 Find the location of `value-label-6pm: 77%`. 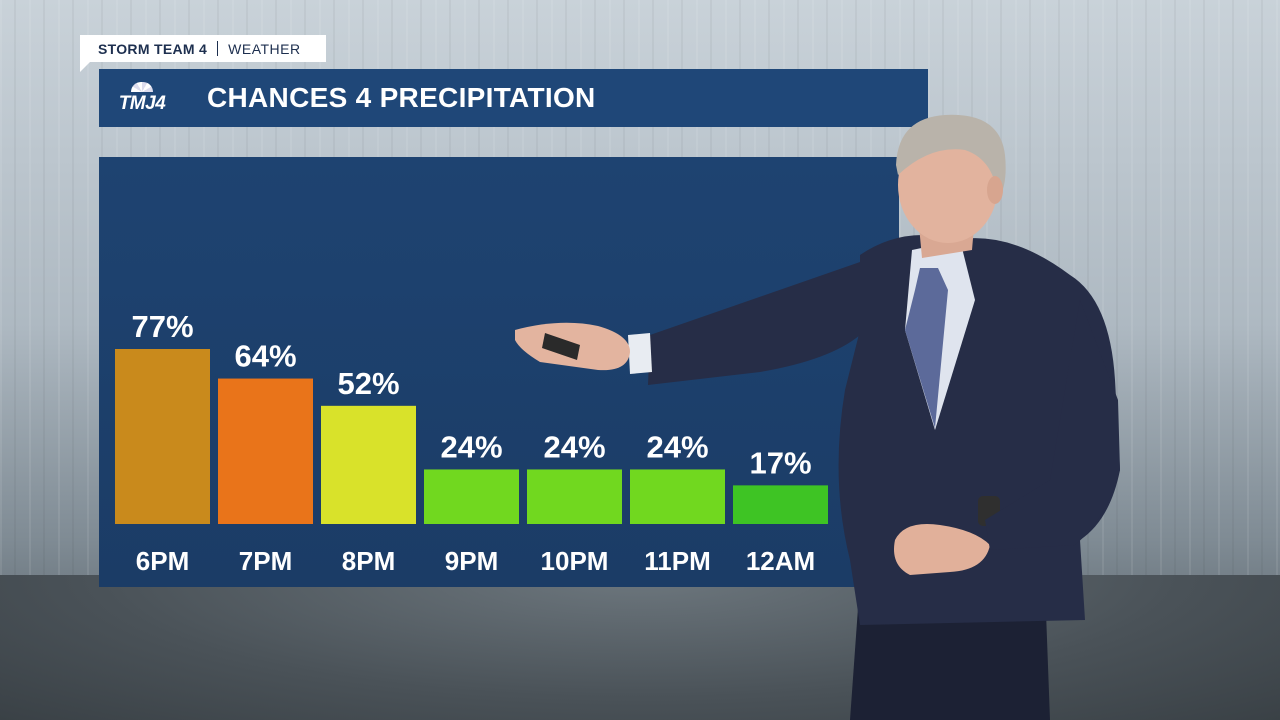

value-label-6pm: 77% is located at coordinates (162, 326).